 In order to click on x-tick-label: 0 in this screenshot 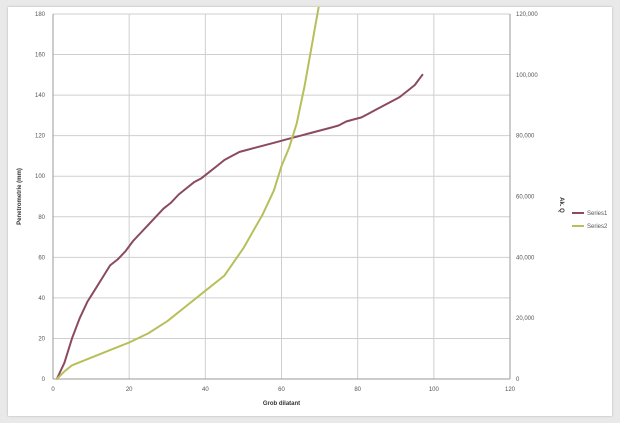, I will do `click(53, 390)`.